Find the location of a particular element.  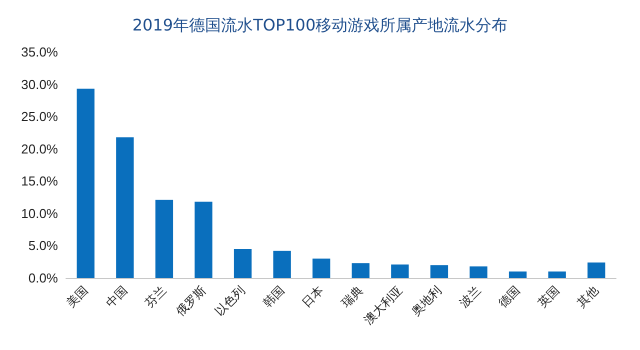

chart-title: 2019年德国流水TOP100移动游戏所属产地流水分布 is located at coordinates (320, 25).